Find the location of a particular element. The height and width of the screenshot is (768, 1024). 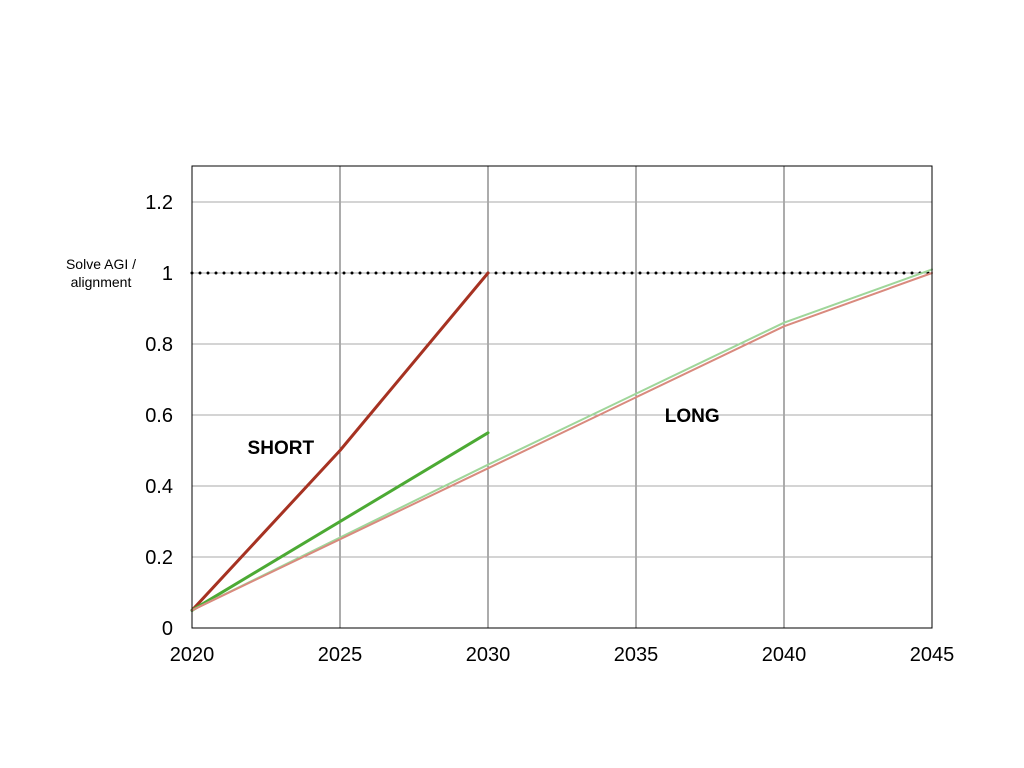

y-tick-label: 0.8 is located at coordinates (159, 345).